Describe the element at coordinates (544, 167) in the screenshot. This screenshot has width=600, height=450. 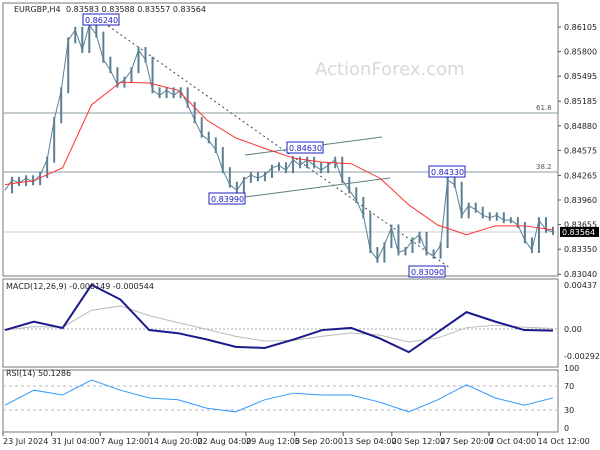
I see `fib-38.2-label: 38.2` at that location.